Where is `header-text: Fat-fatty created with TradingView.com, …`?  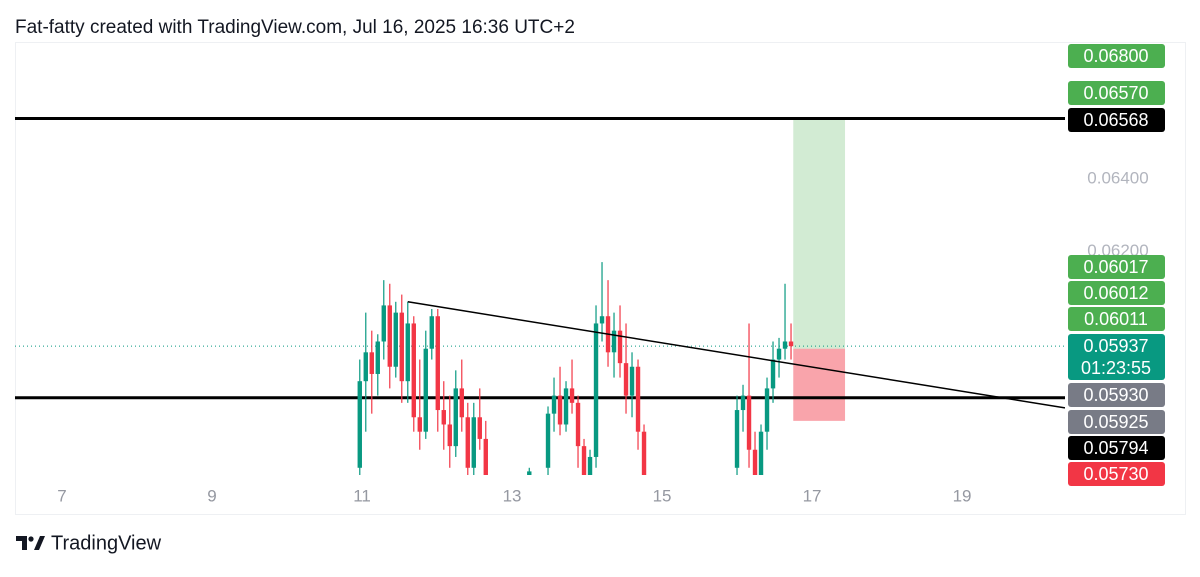
header-text: Fat-fatty created with TradingView.com, … is located at coordinates (295, 27).